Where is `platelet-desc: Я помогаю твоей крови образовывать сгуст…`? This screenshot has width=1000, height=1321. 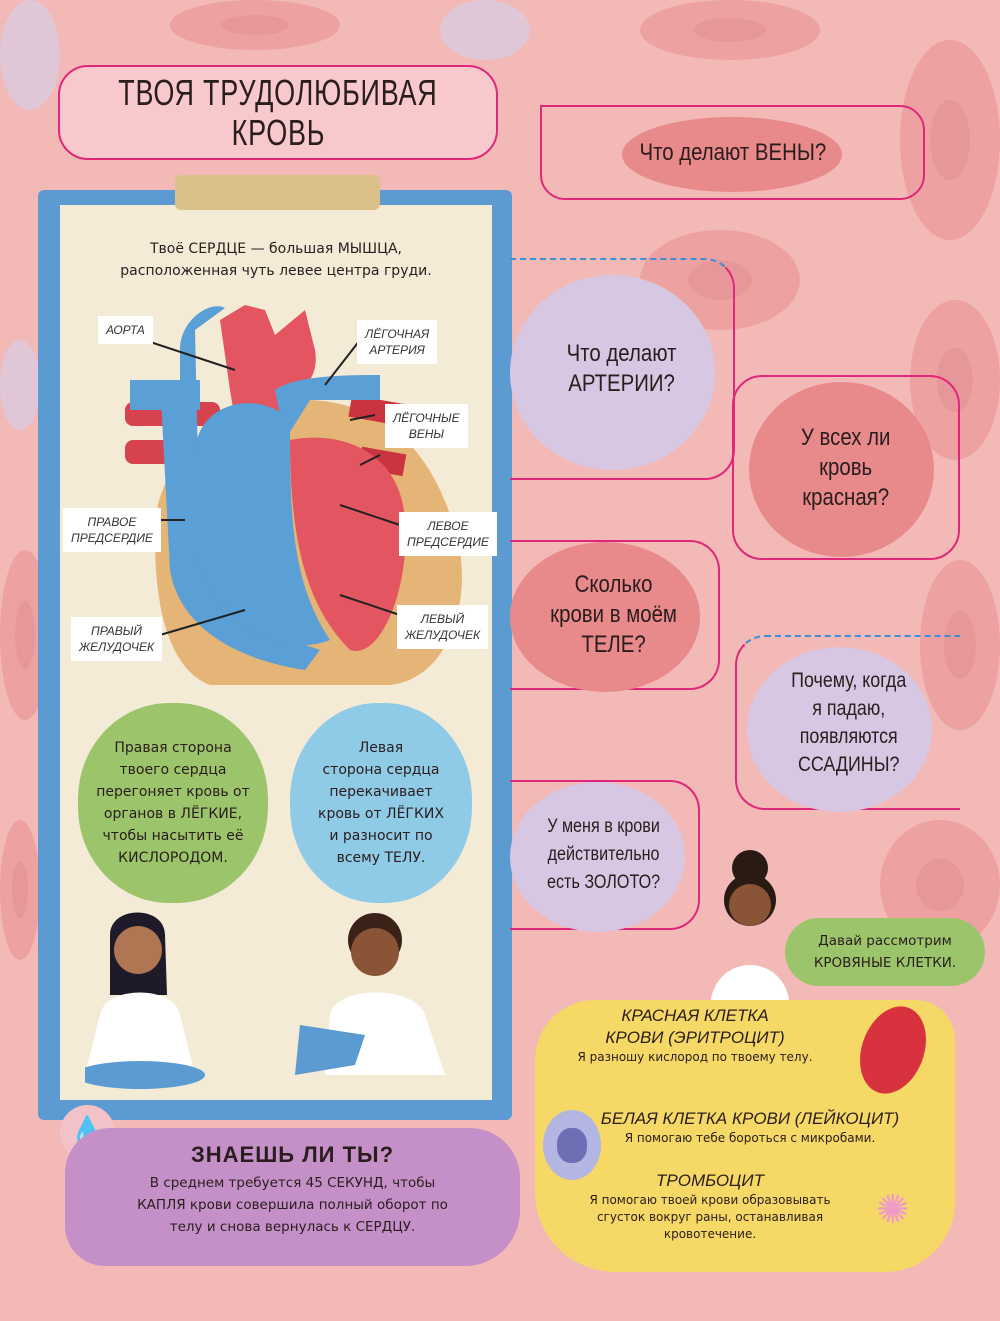 platelet-desc: Я помогаю твоей крови образовывать сгуст… is located at coordinates (710, 1217).